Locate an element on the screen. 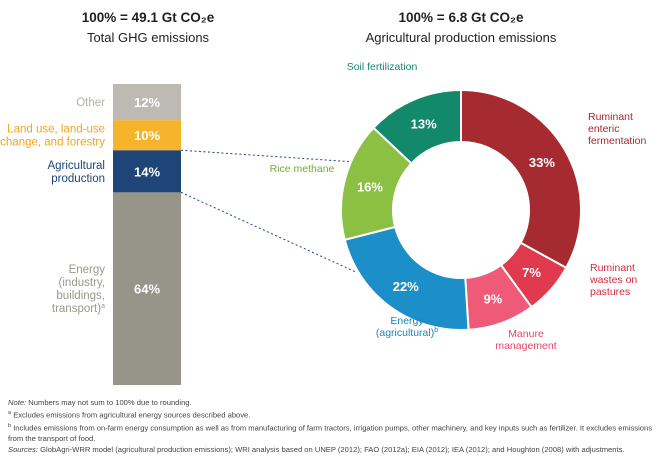 This screenshot has height=466, width=660. bar-label-land-use-land-use-change-and-forestry: Land use, land-use is located at coordinates (56, 130).